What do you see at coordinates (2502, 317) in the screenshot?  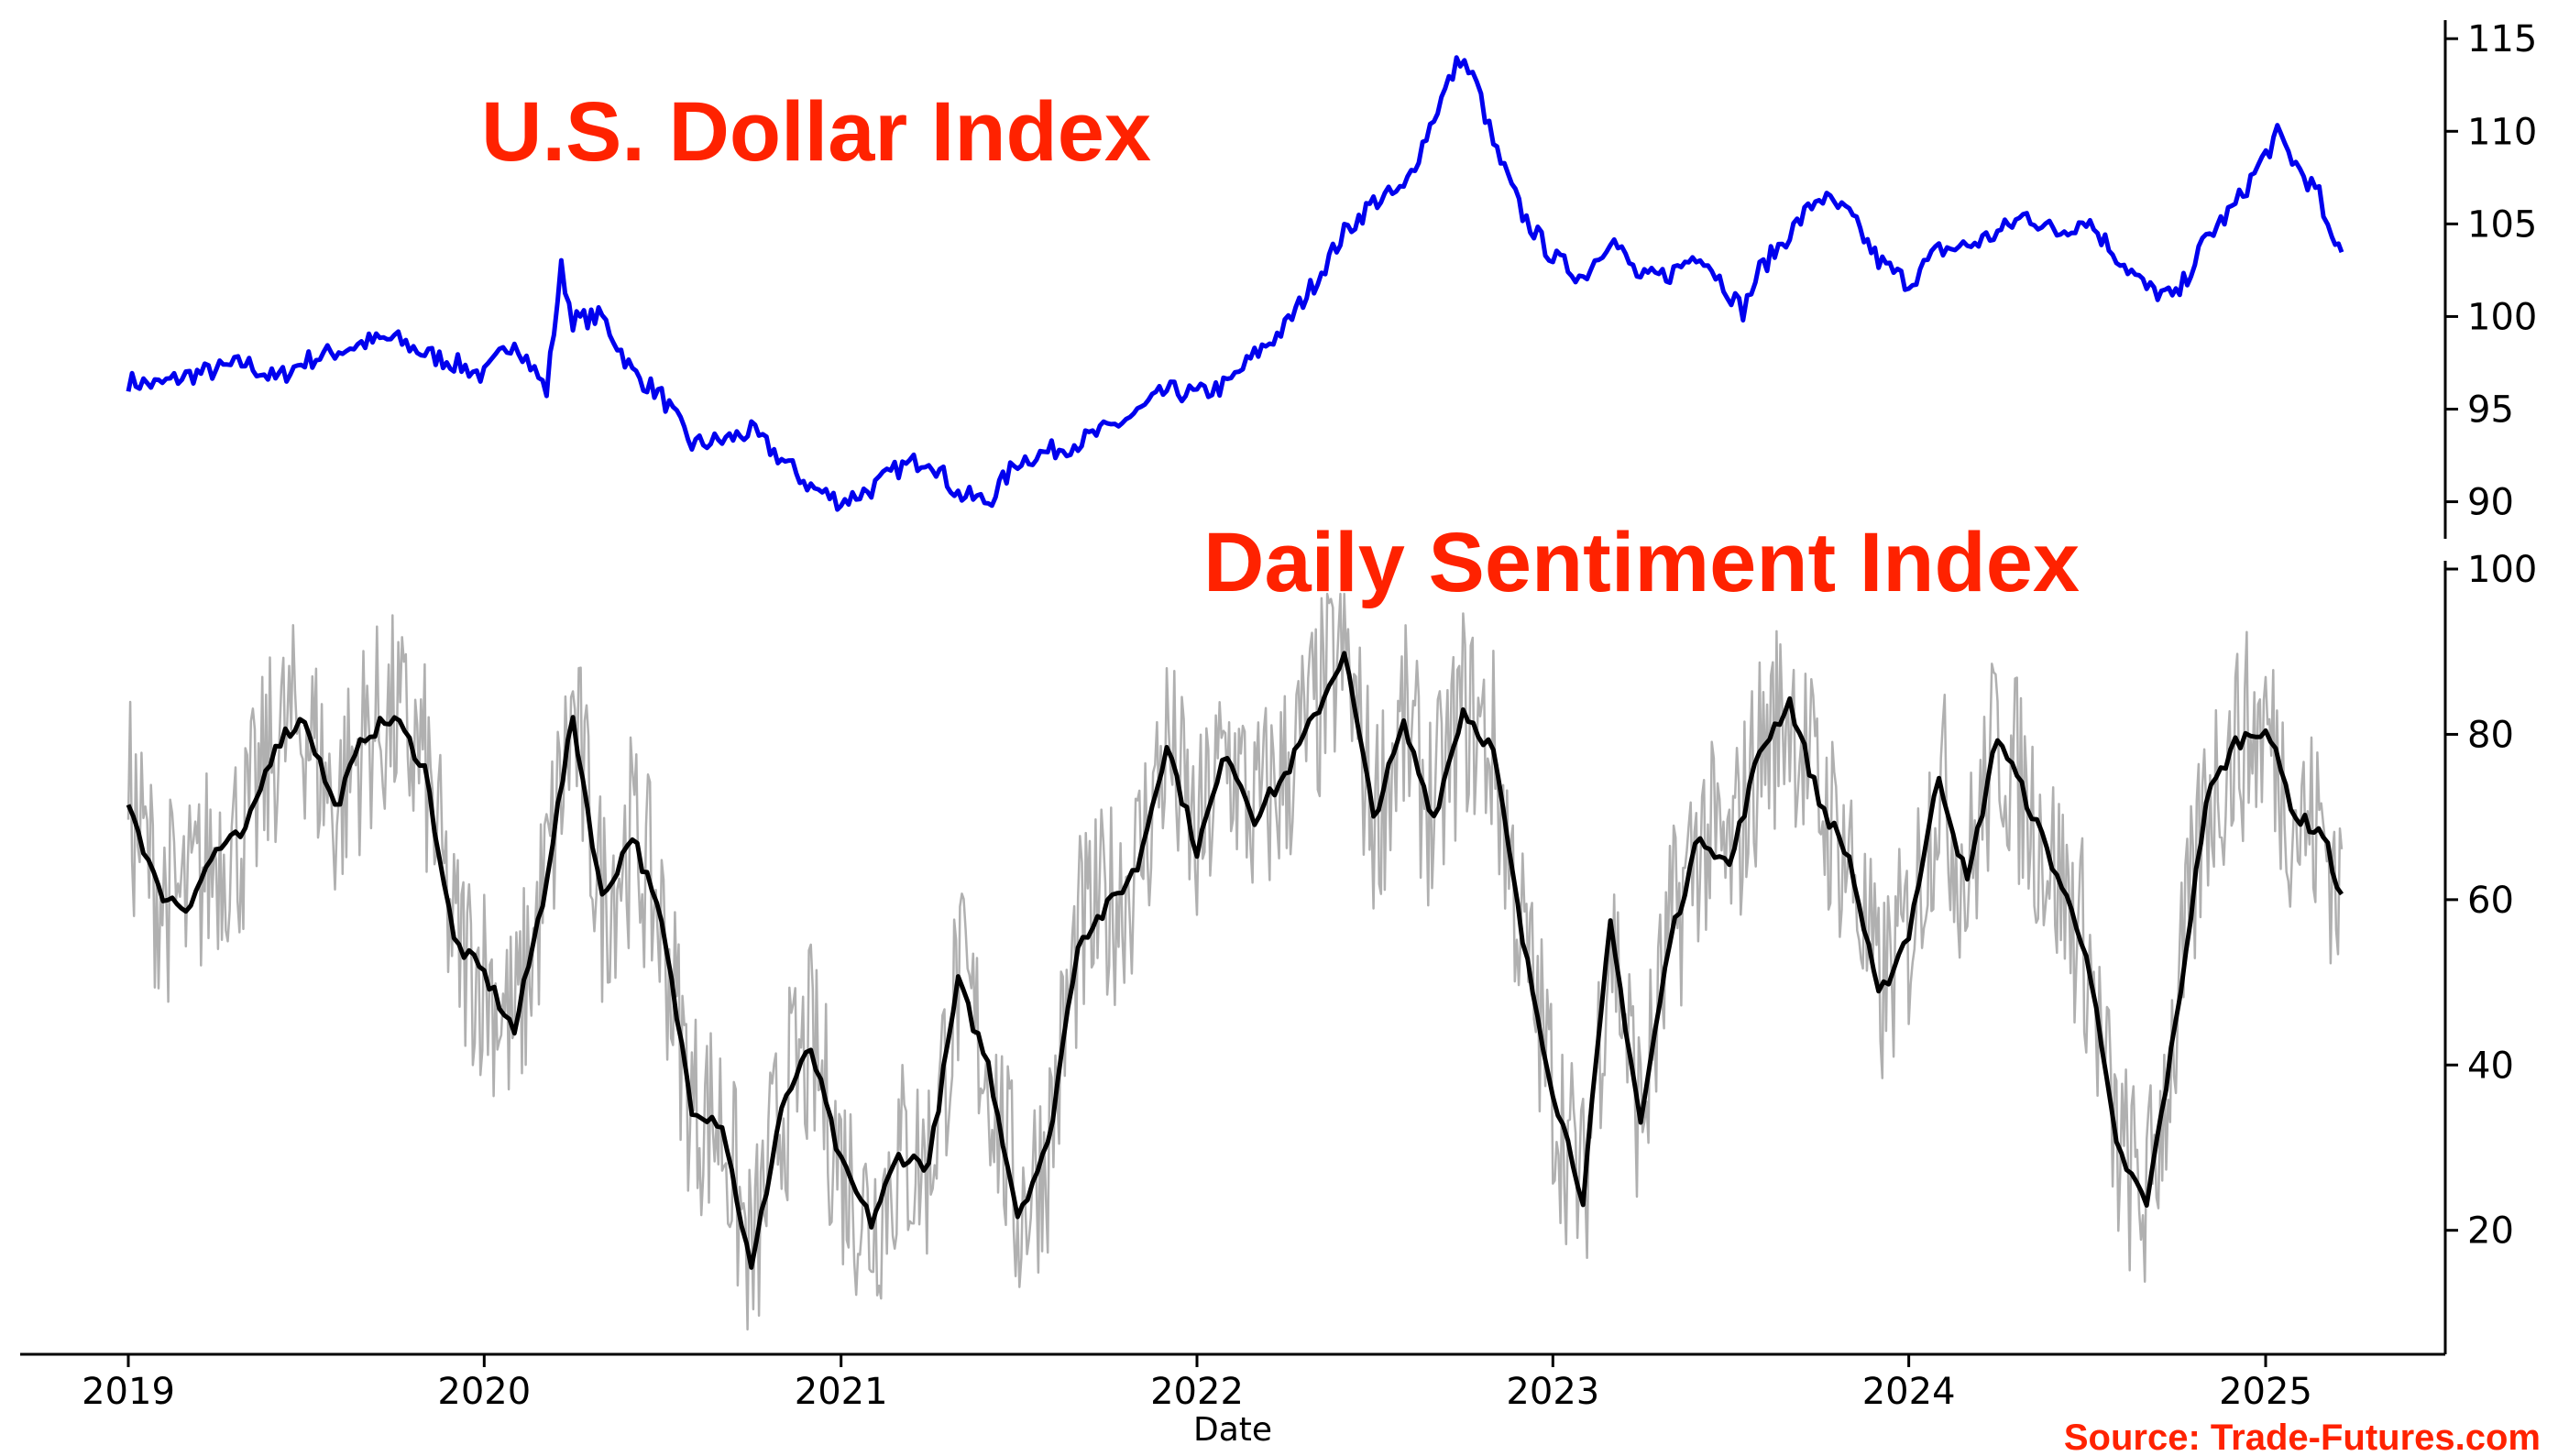 I see `dollar-y-tick-label: 100` at bounding box center [2502, 317].